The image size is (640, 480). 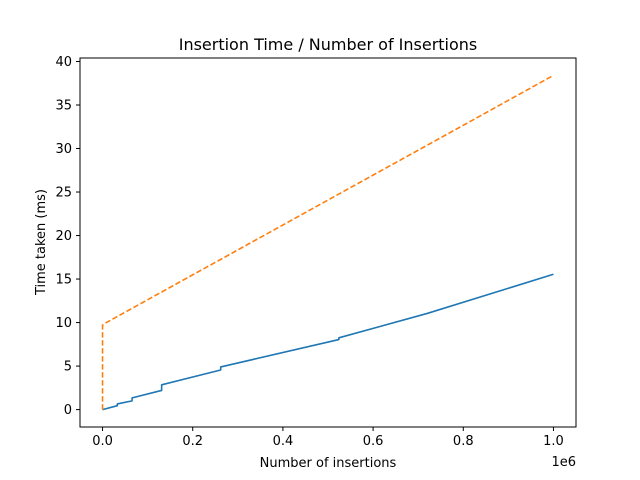 I want to click on y-tick-label: 10, so click(x=63, y=323).